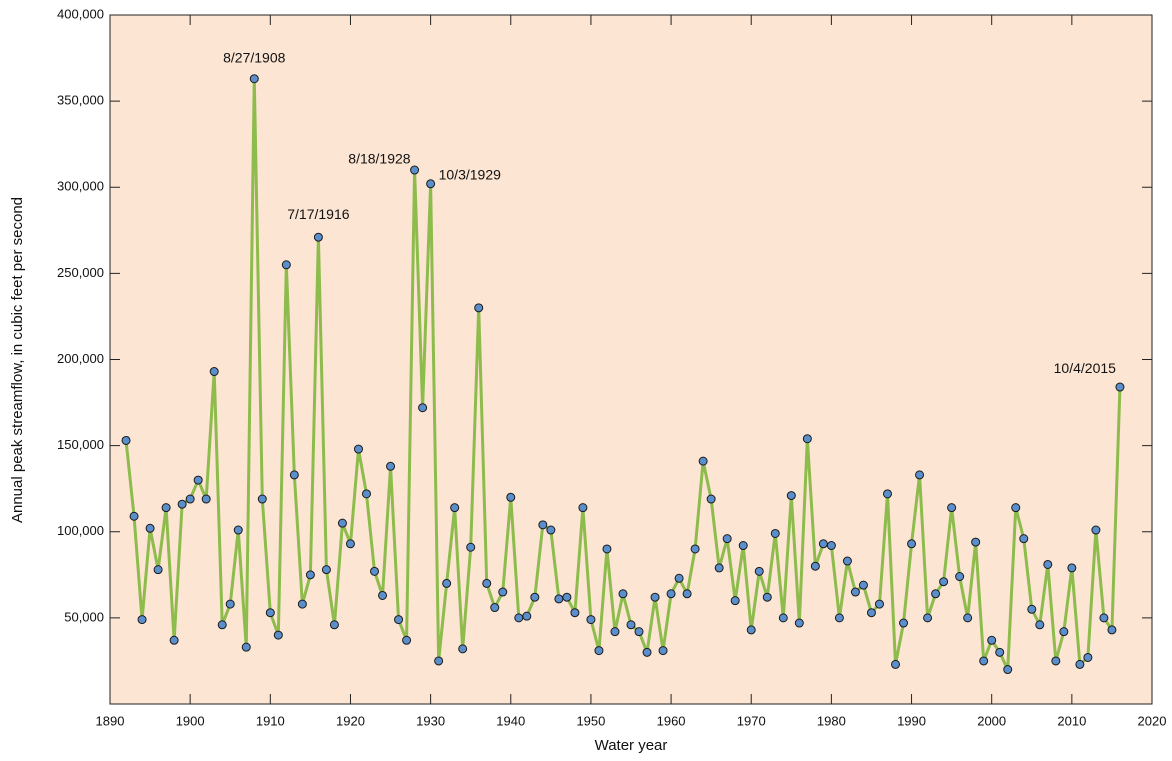 This screenshot has width=1172, height=761. What do you see at coordinates (80, 358) in the screenshot?
I see `y-tick-label: 200,000` at bounding box center [80, 358].